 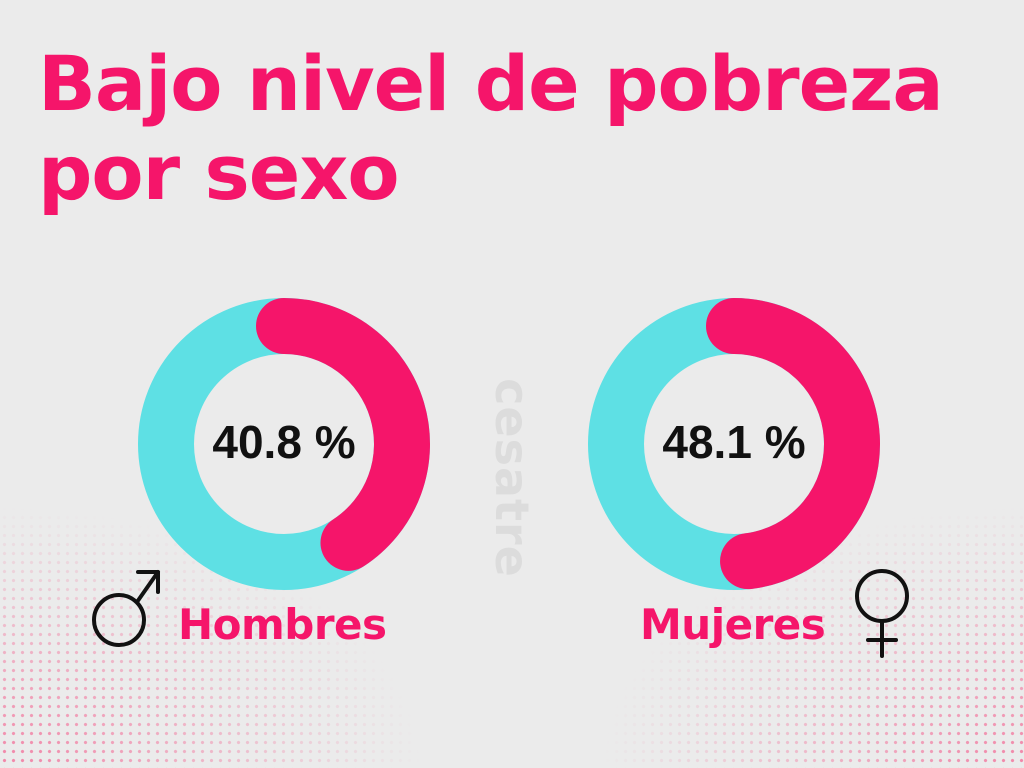 I want to click on value-label-mujeres: 48.1 %, so click(x=733, y=442).